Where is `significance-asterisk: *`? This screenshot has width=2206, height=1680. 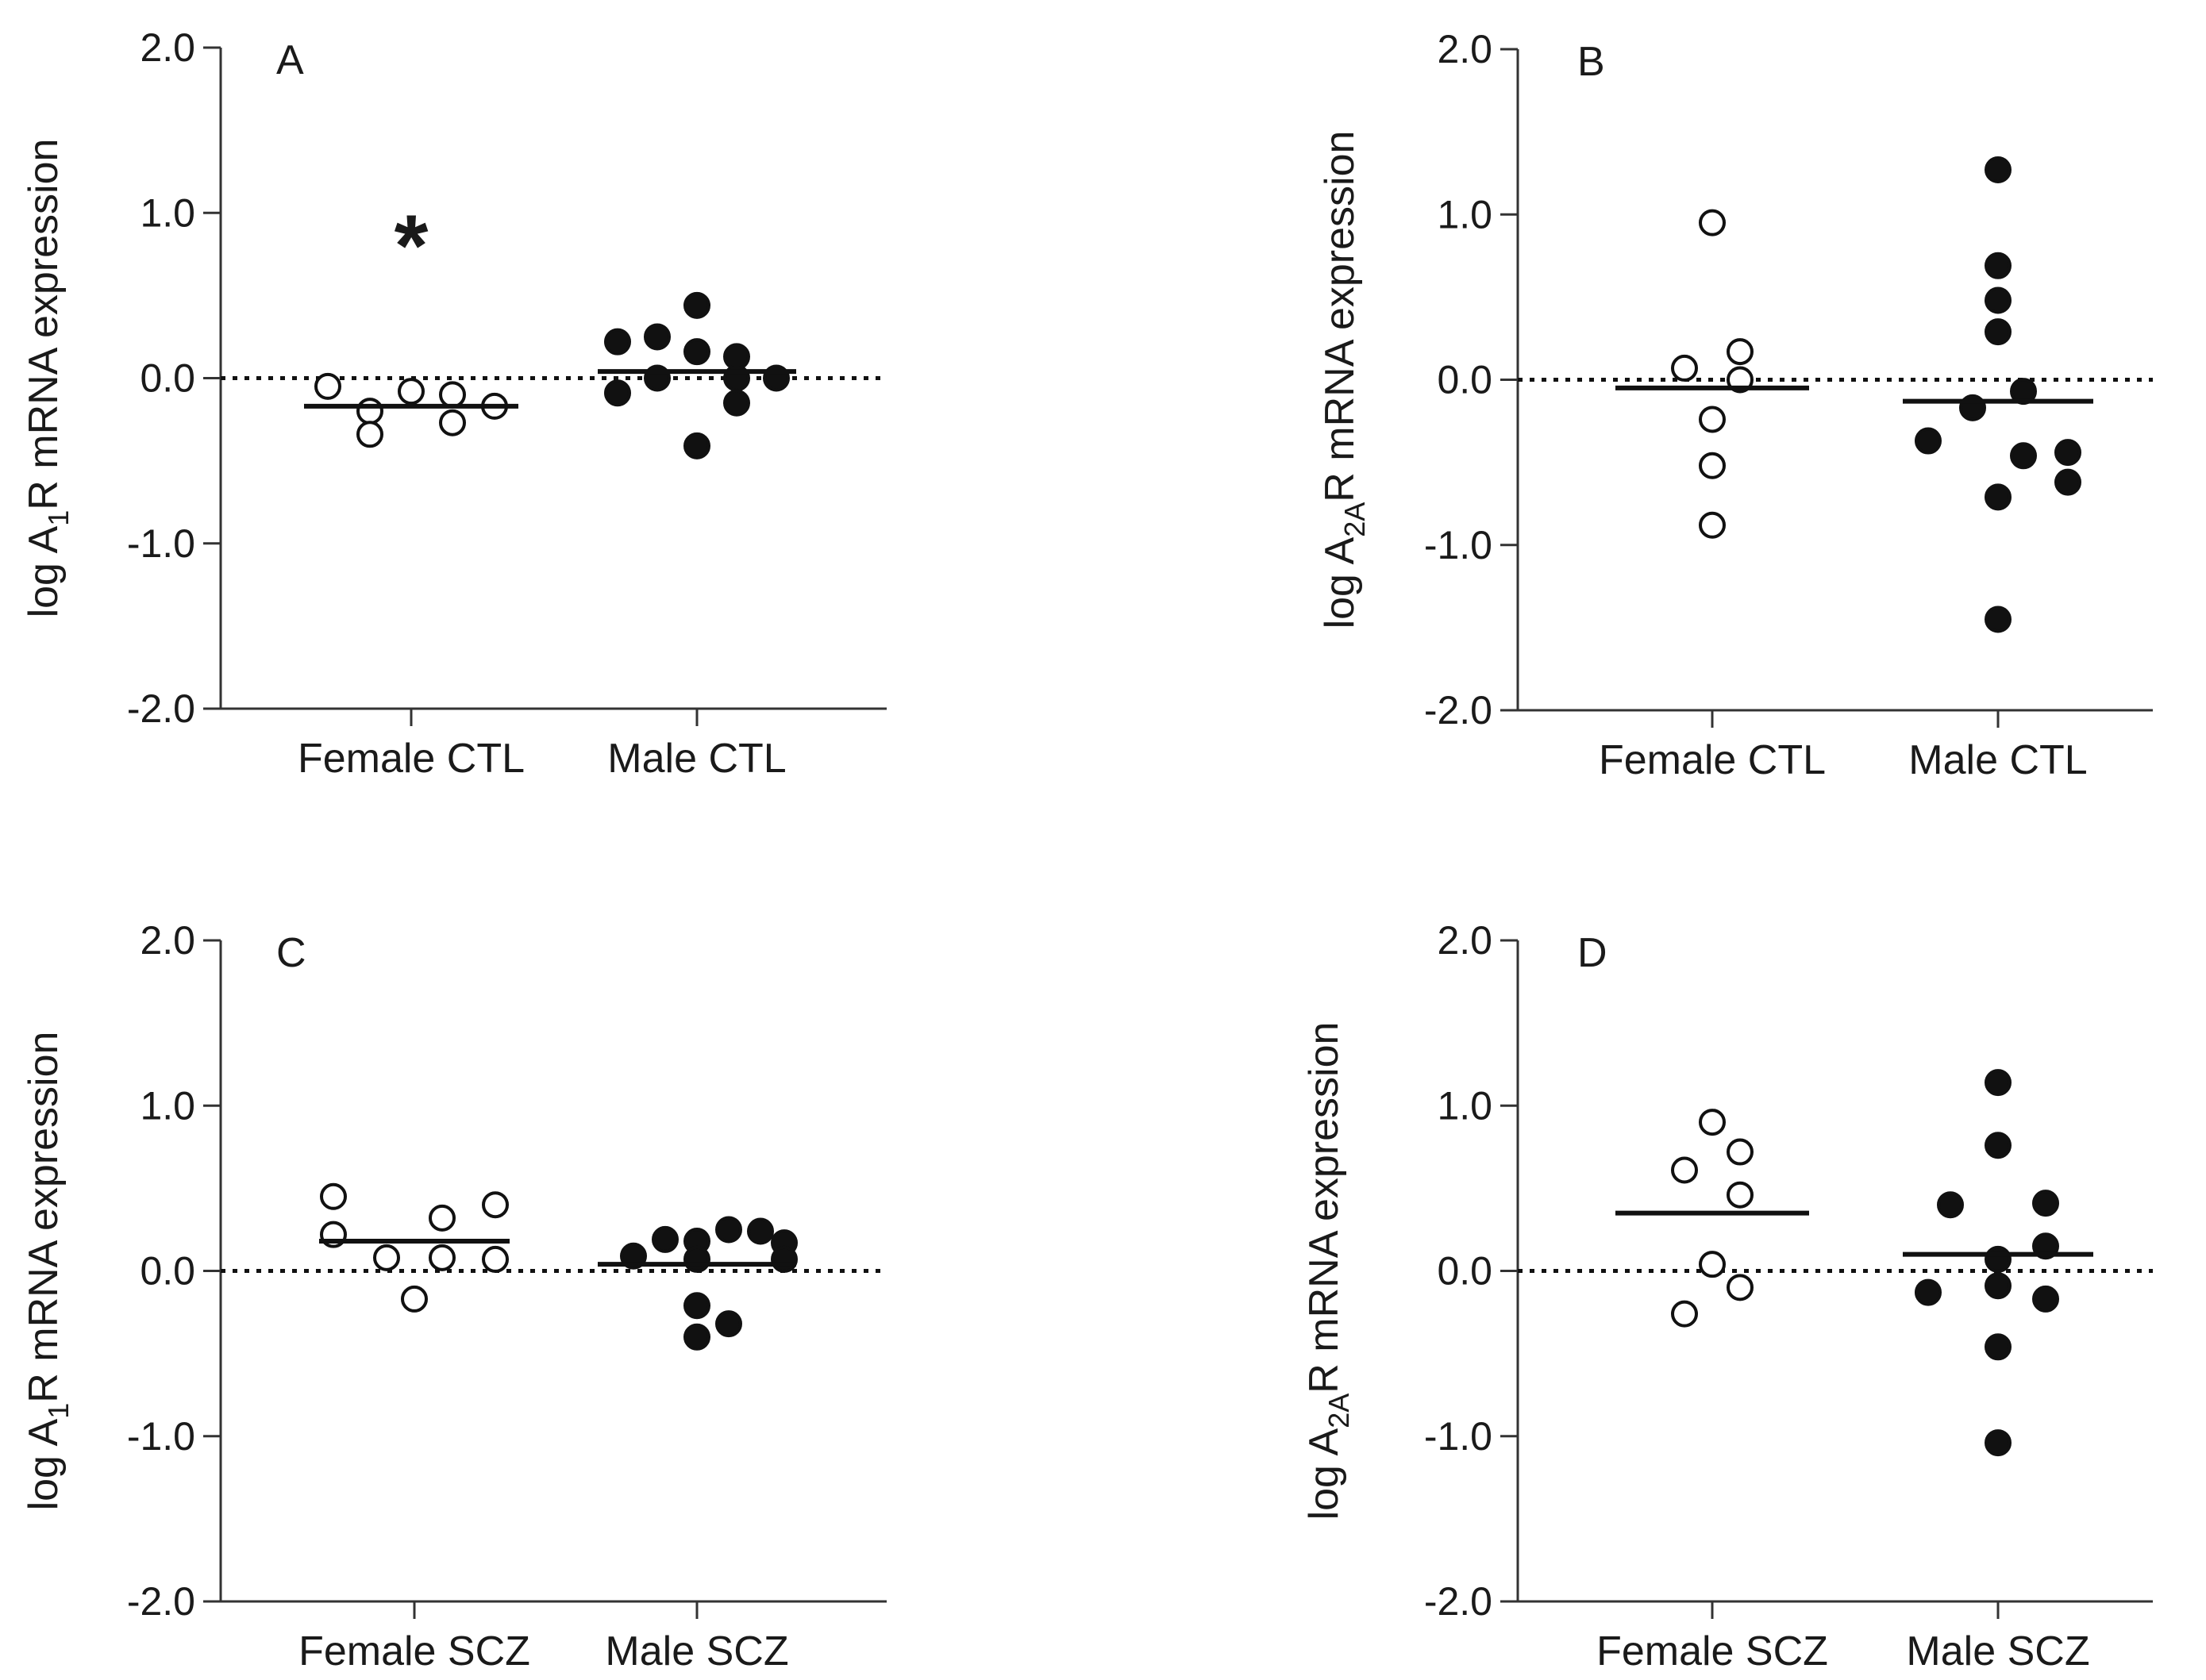 significance-asterisk: * is located at coordinates (412, 245).